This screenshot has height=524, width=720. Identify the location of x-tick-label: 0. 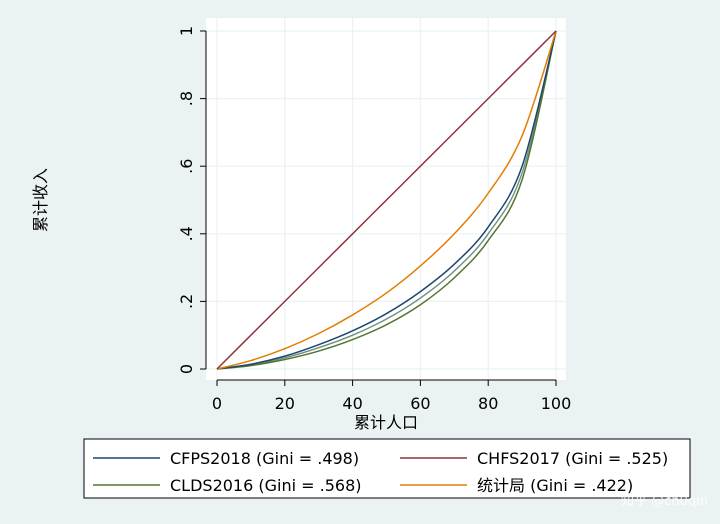
(217, 403).